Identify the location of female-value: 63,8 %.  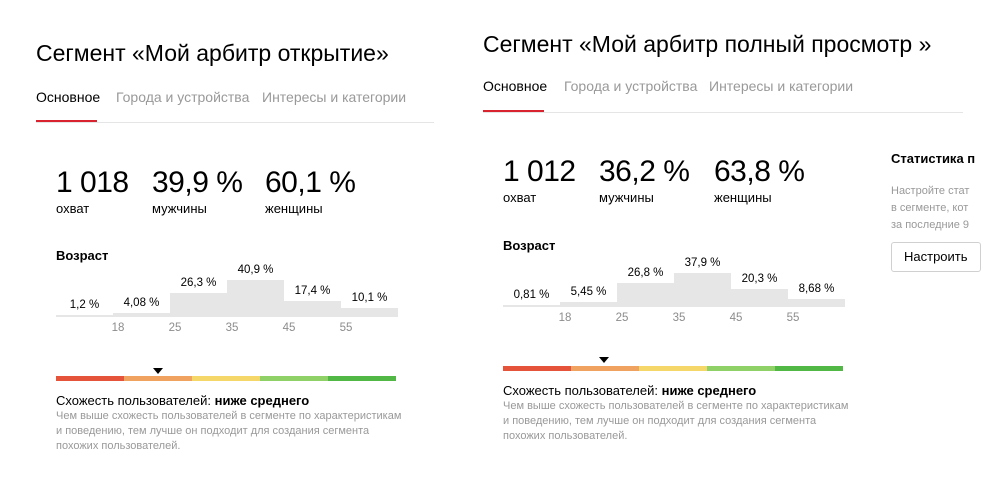
(759, 171).